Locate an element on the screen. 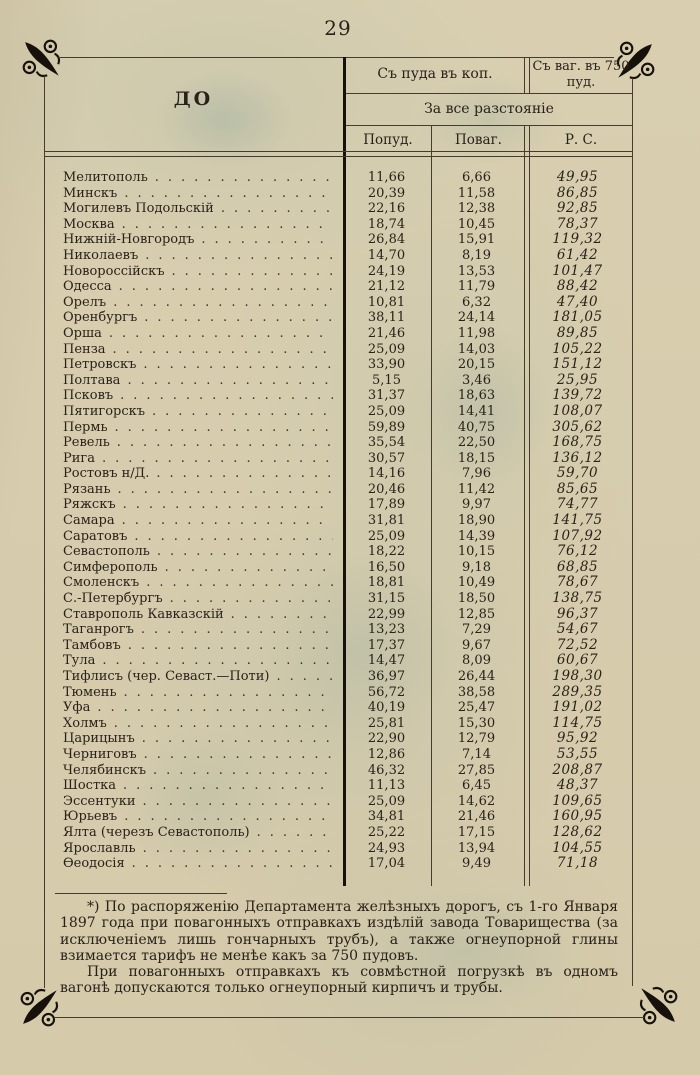  table-row: Орша 21,46 11,98 89,85 is located at coordinates (338, 333).